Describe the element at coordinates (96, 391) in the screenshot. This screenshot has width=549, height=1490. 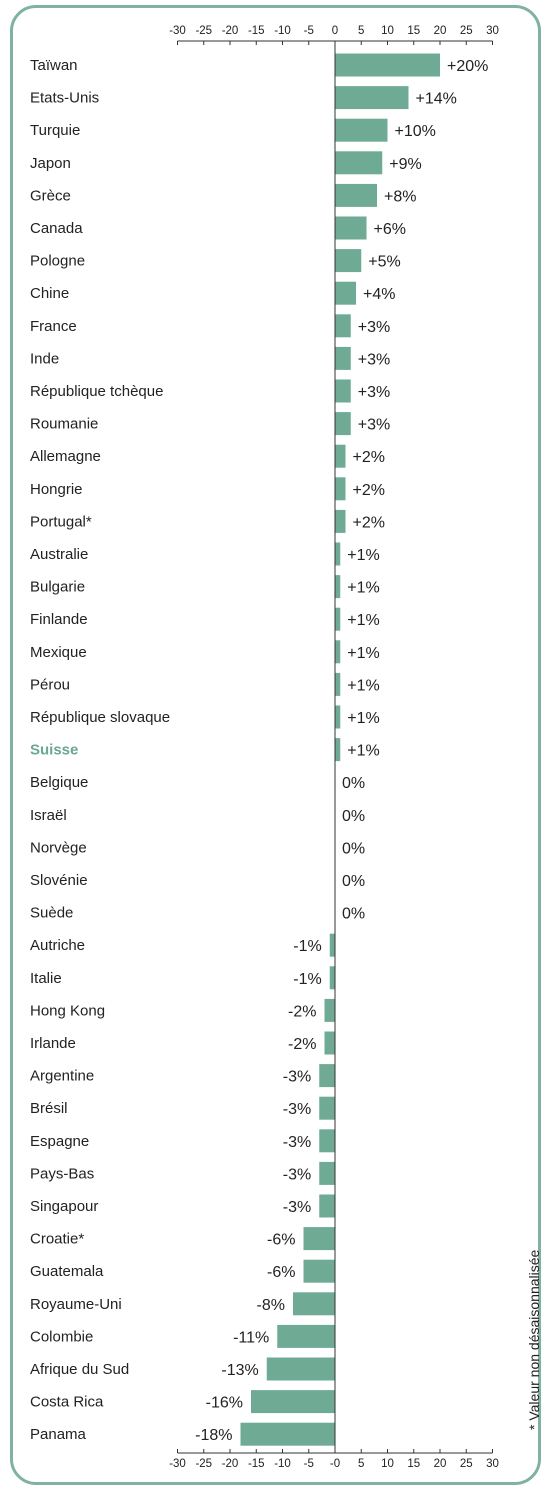
I see `category-label: République tchèque` at that location.